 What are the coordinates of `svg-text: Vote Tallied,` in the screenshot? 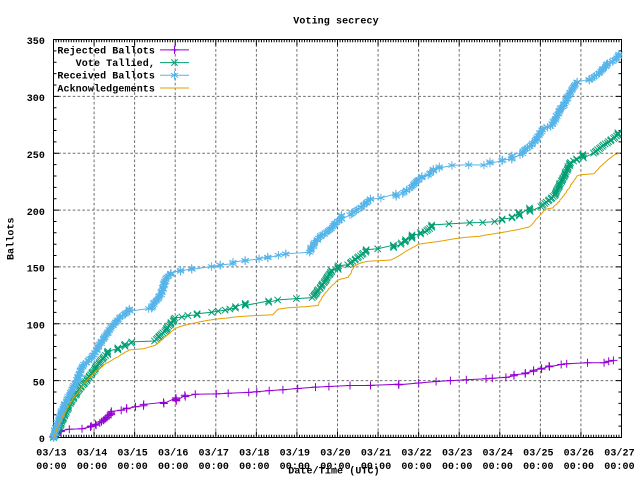 It's located at (115, 64).